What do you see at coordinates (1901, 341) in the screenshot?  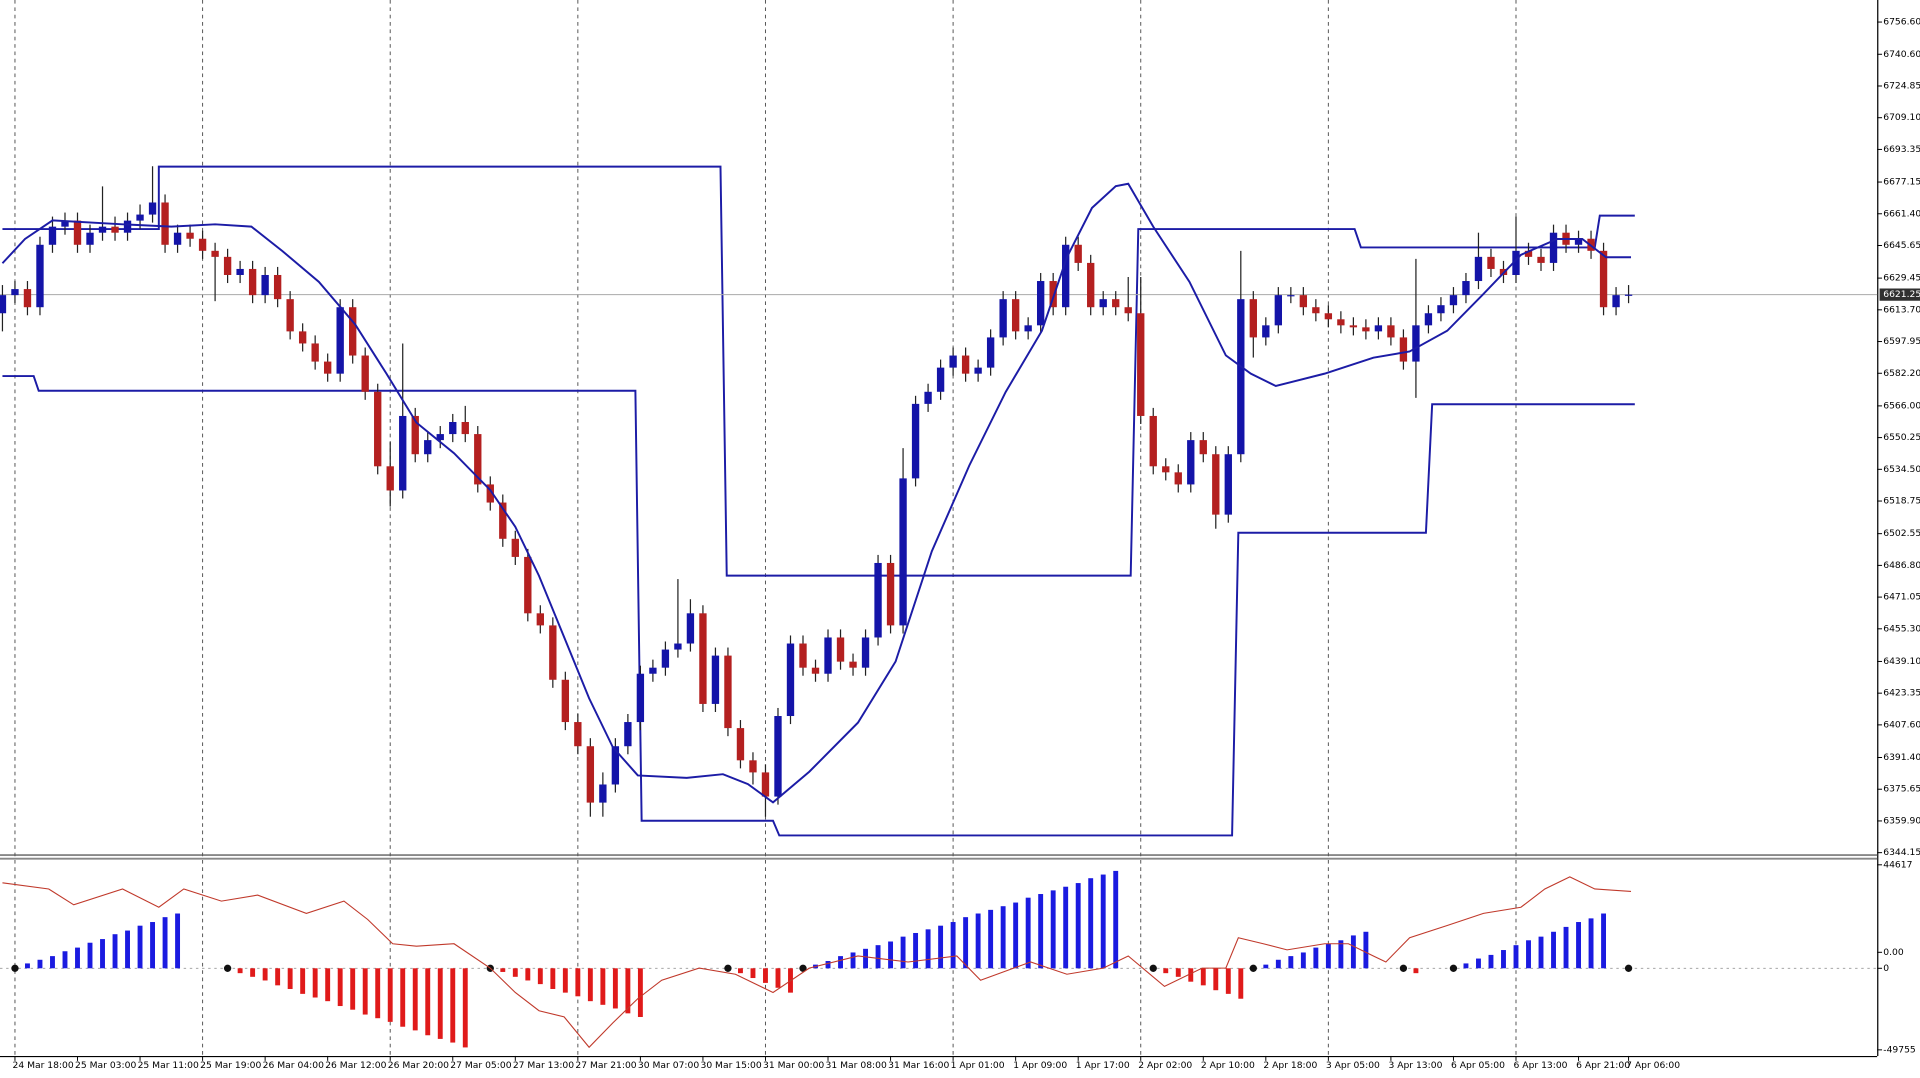 I see `y-tick-label: 6597.95` at bounding box center [1901, 341].